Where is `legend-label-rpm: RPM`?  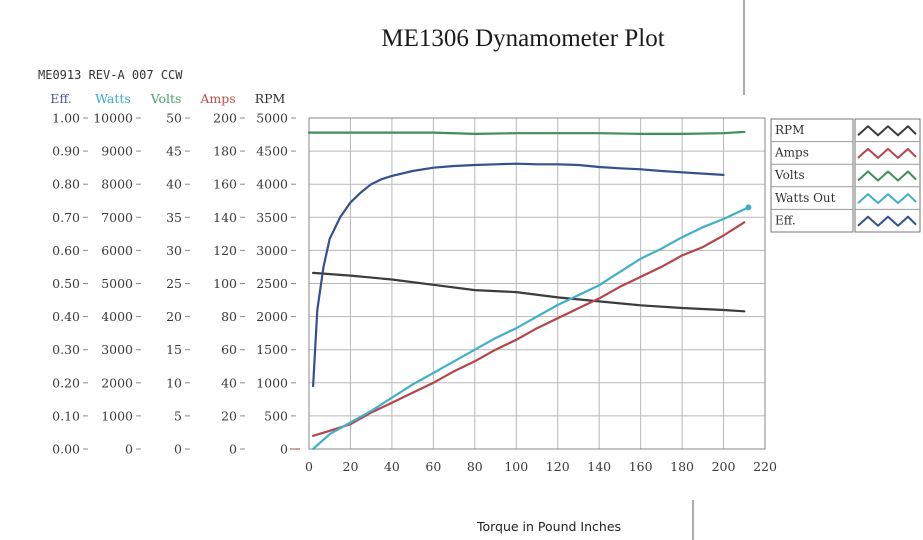
legend-label-rpm: RPM is located at coordinates (789, 130).